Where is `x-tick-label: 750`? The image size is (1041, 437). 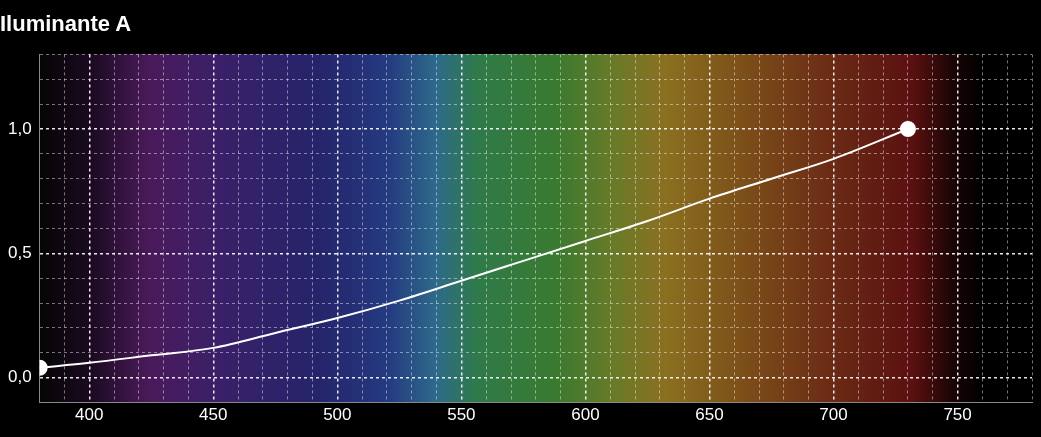
x-tick-label: 750 is located at coordinates (957, 415).